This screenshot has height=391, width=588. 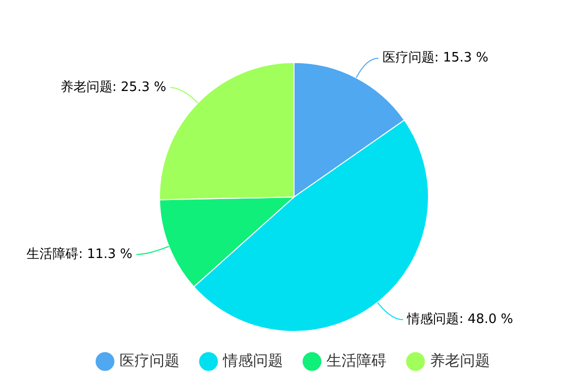 What do you see at coordinates (252, 360) in the screenshot?
I see `legend-label: 情感问题` at bounding box center [252, 360].